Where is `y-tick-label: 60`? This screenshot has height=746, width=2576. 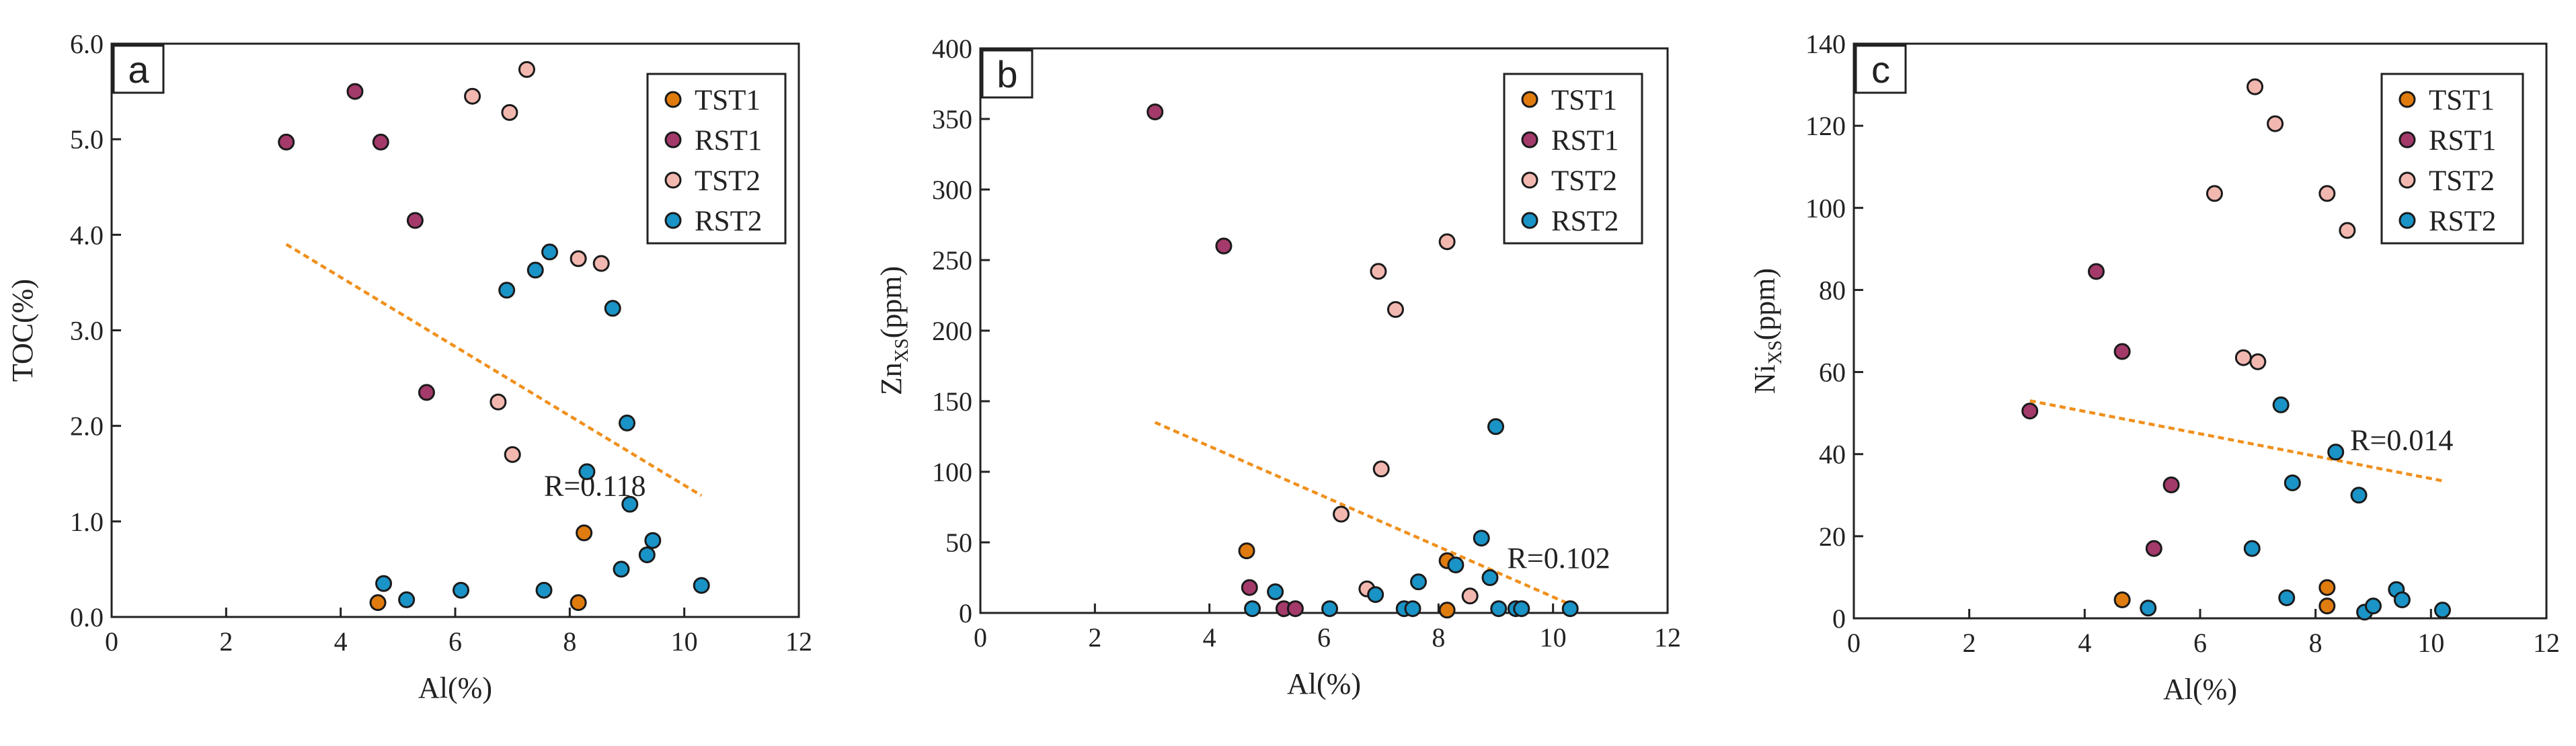
y-tick-label: 60 is located at coordinates (1833, 373).